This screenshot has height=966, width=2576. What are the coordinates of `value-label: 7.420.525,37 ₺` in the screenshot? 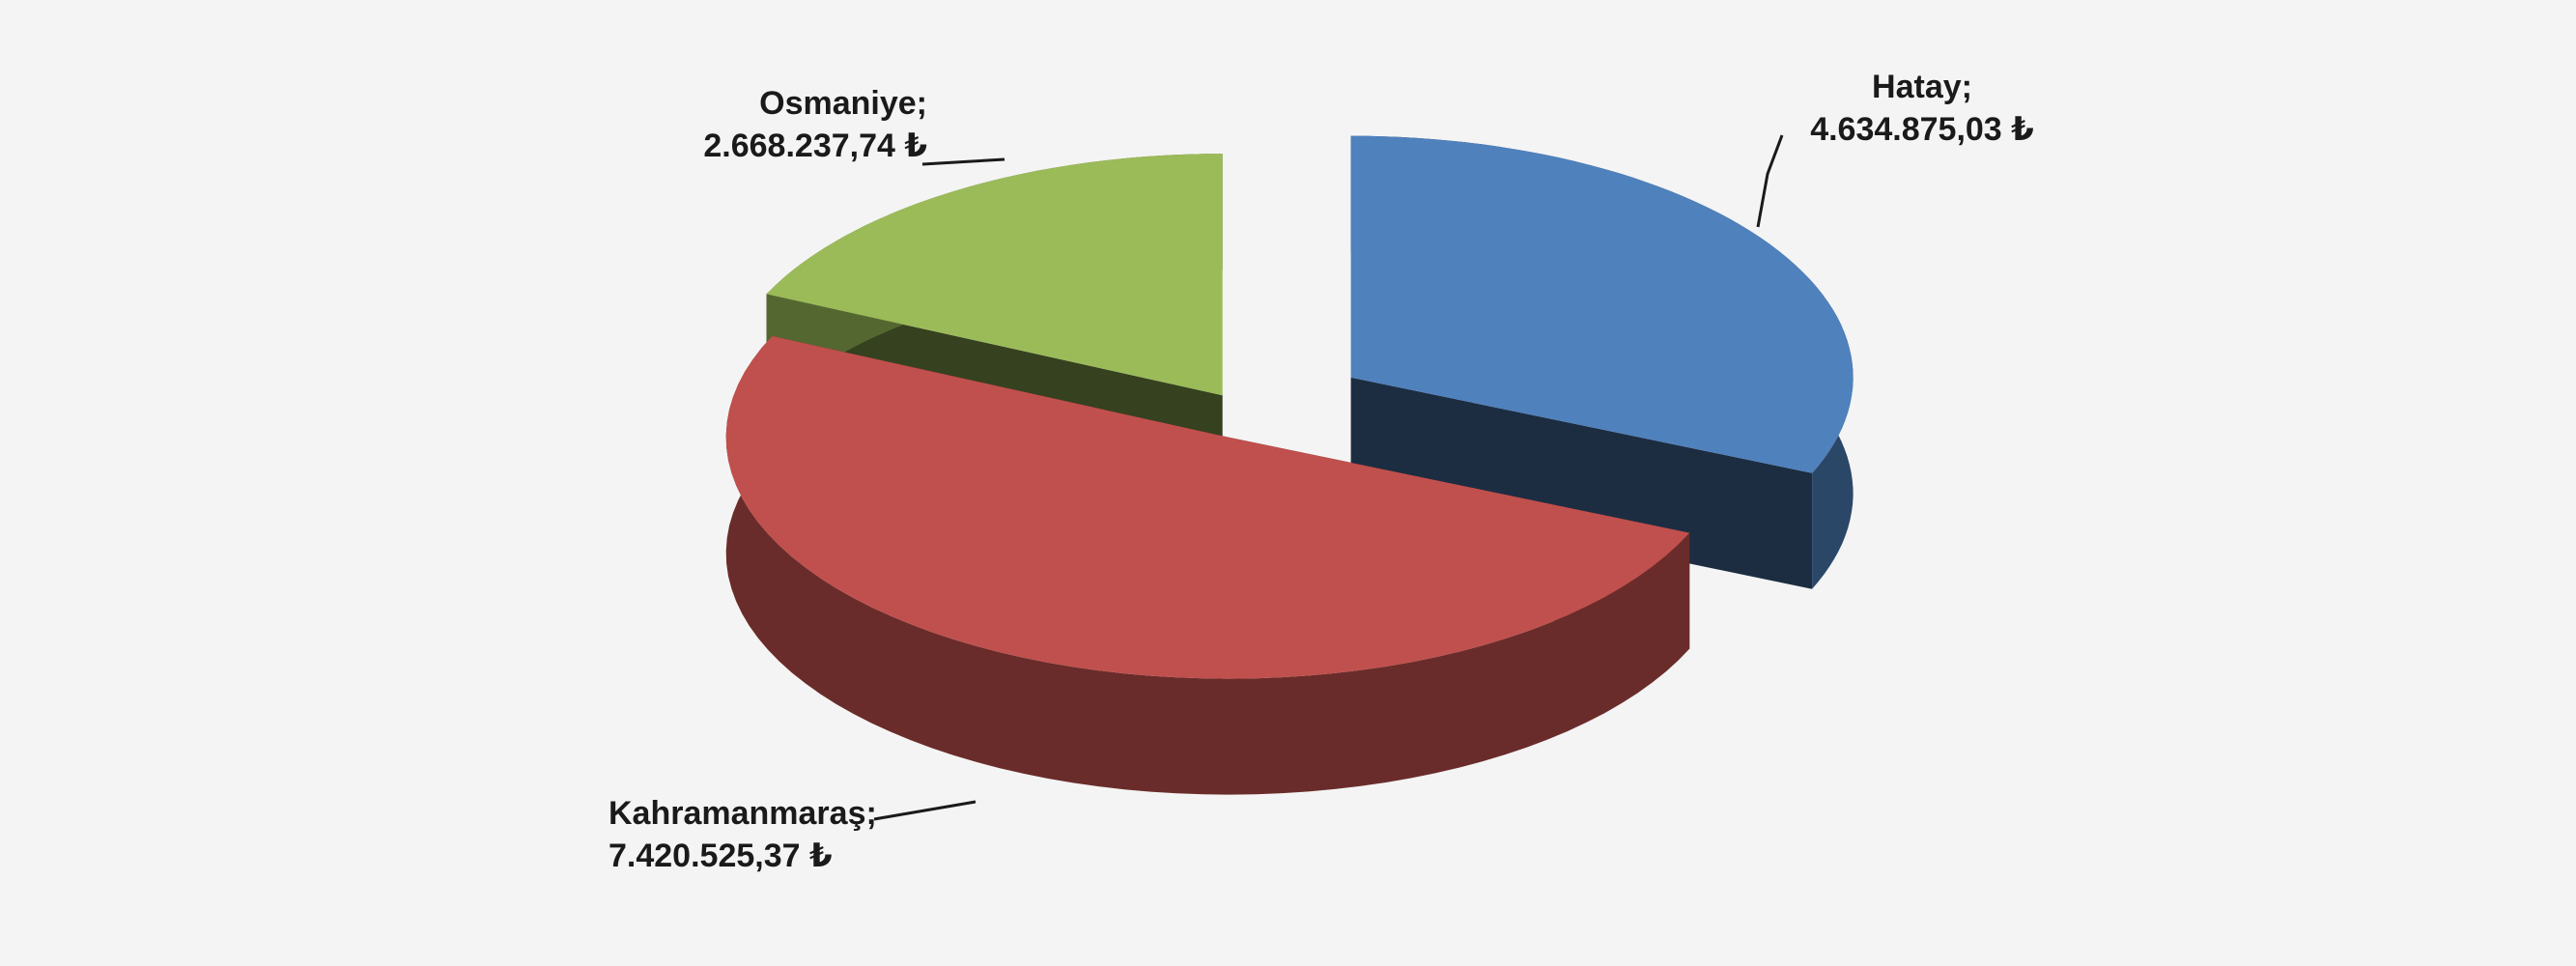 It's located at (721, 856).